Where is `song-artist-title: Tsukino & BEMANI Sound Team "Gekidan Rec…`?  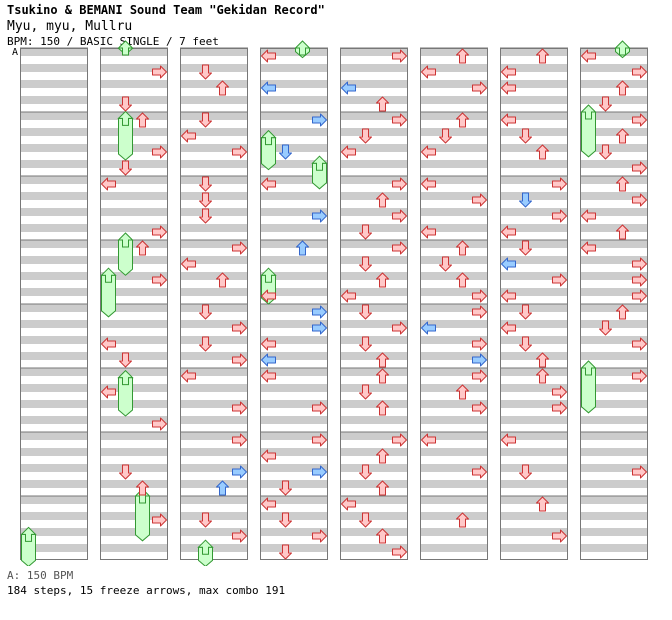
song-artist-title: Tsukino & BEMANI Sound Team "Gekidan Rec… is located at coordinates (166, 10).